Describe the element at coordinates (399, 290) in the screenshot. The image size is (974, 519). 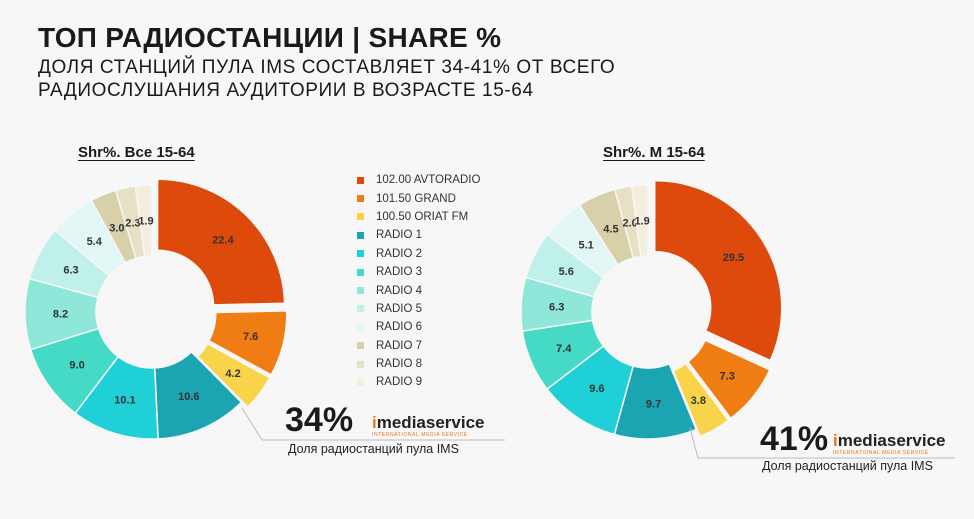
I see `legend-label: RADIO 4` at that location.